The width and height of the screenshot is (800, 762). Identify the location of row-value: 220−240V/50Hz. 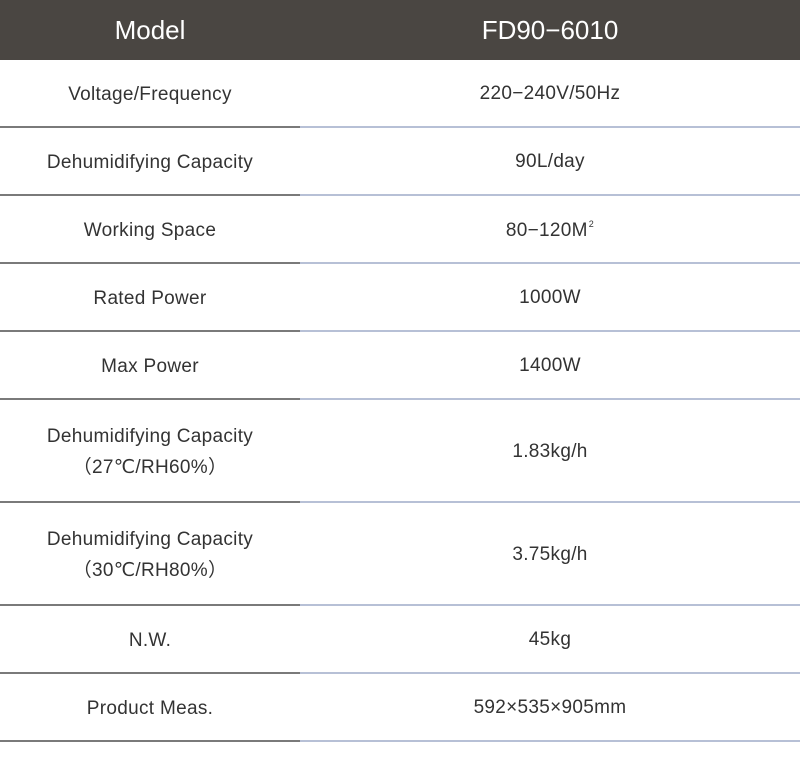
(550, 93).